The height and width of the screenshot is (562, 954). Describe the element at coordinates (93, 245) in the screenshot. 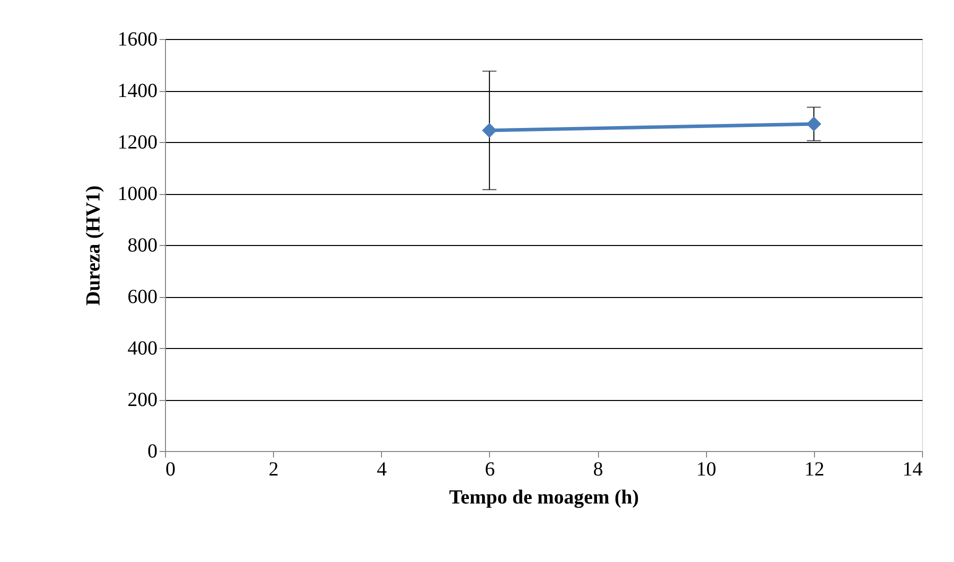

I see `y-axis-title: Dureza (HV1)` at that location.